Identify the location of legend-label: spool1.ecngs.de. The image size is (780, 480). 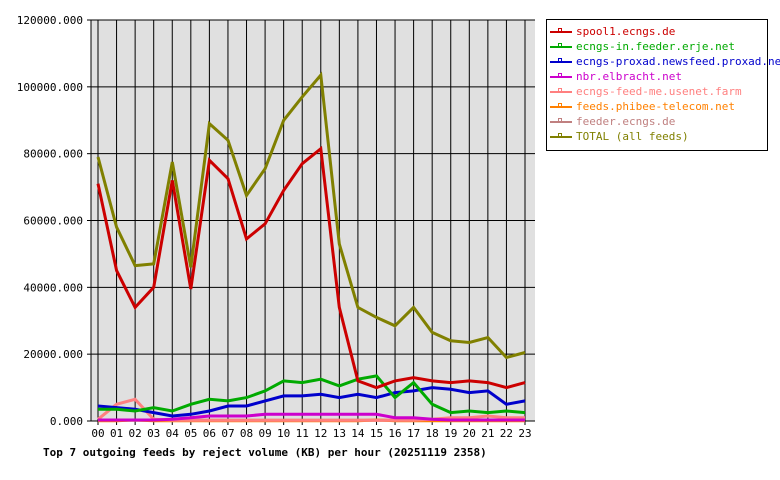
(626, 31).